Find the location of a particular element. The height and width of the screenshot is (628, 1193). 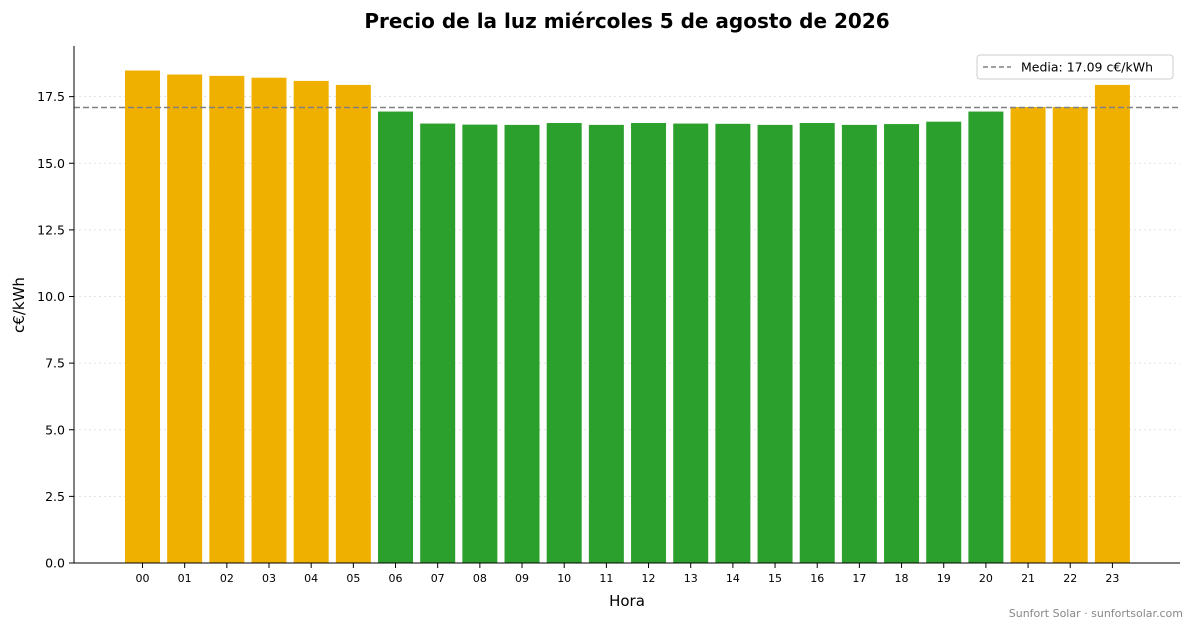

x-tick-label: 01 is located at coordinates (185, 578).